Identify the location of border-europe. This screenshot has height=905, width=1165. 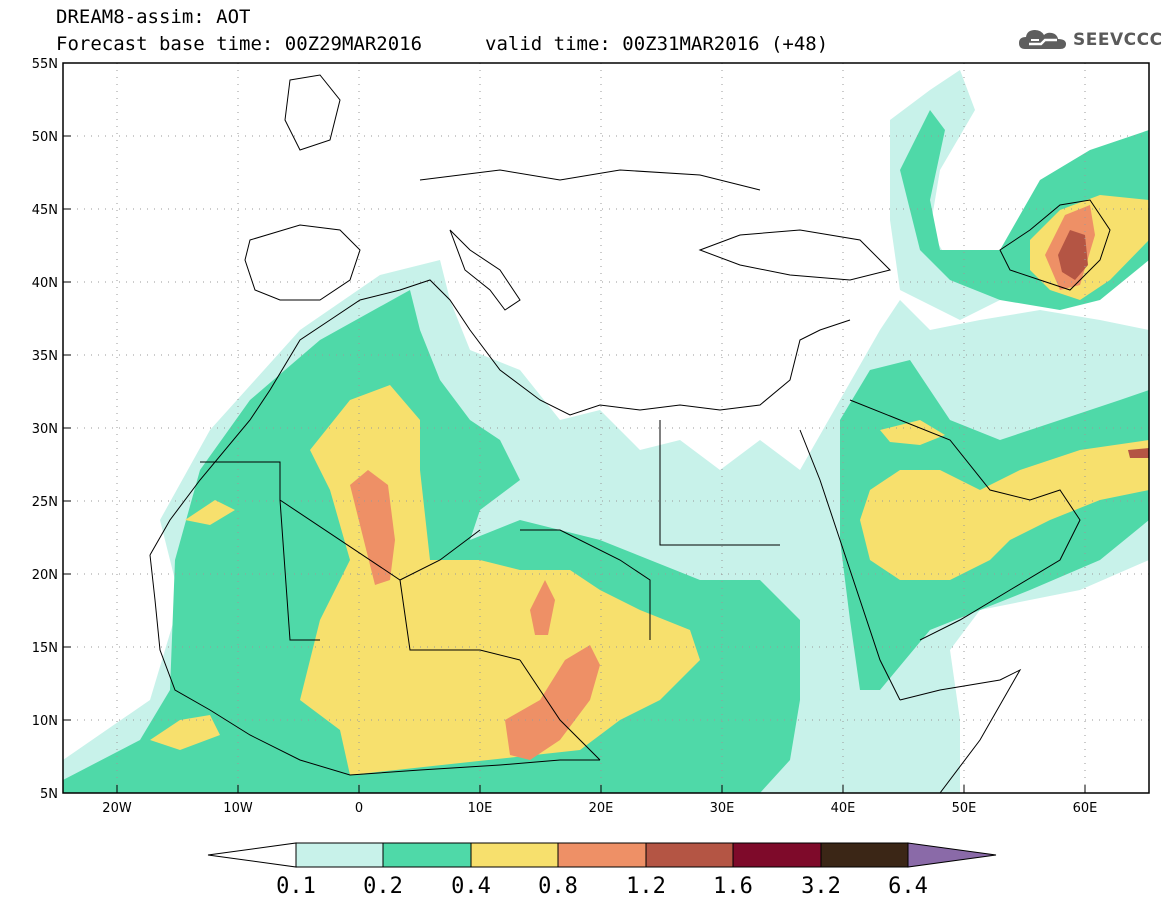
(590, 180).